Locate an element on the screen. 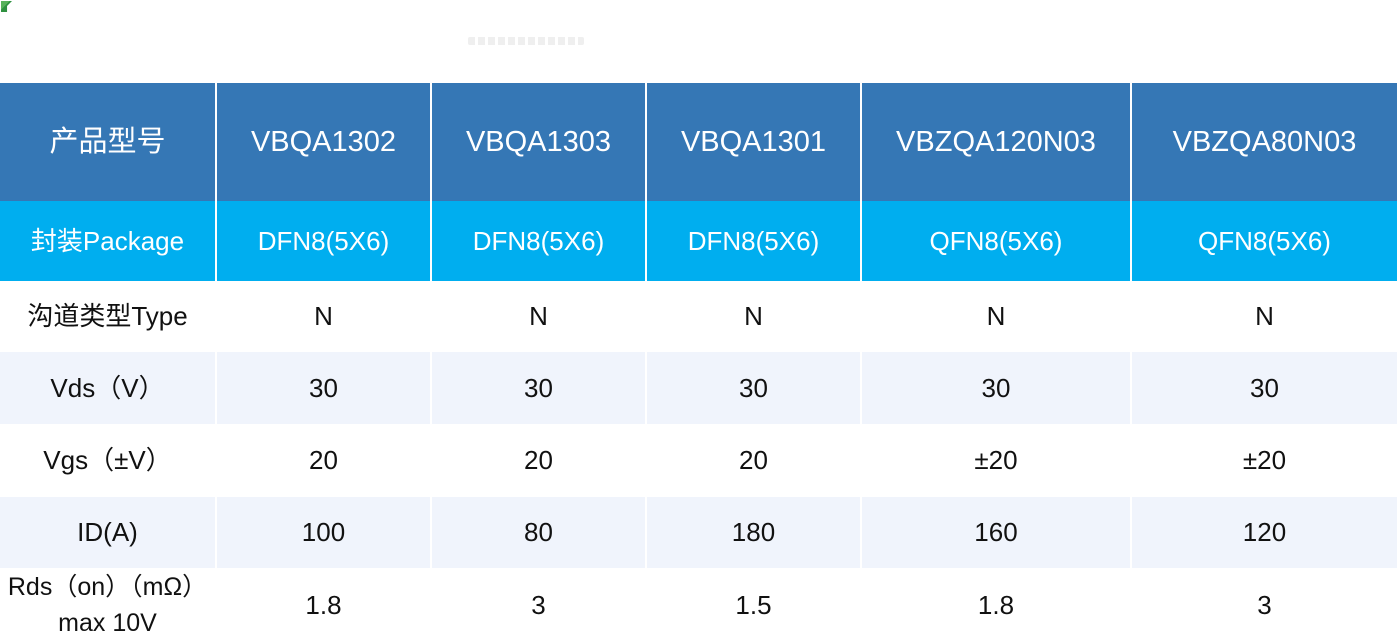 The height and width of the screenshot is (642, 1397). column-header-model: VBZQA80N03 is located at coordinates (1264, 142).